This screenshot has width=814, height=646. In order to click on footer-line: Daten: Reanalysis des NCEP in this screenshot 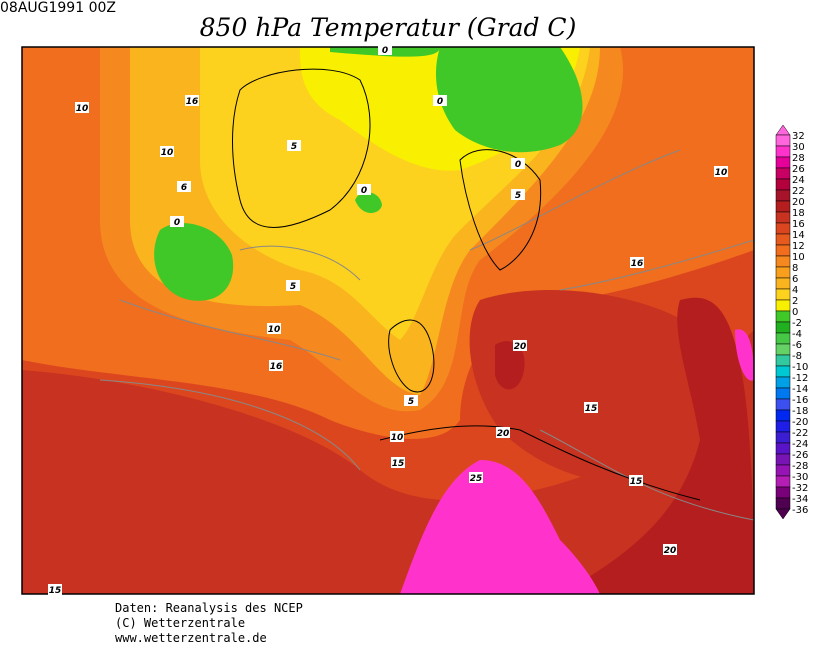, I will do `click(209, 608)`.